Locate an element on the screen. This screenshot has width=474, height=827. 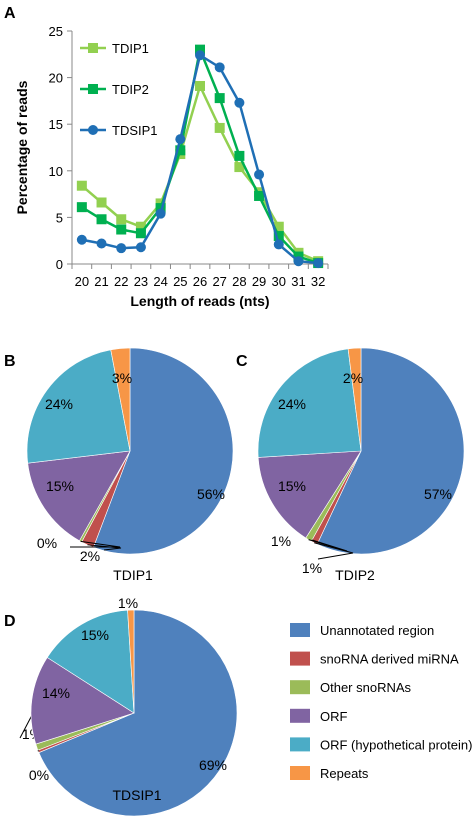
pie-percent-label: 3% is located at coordinates (122, 378).